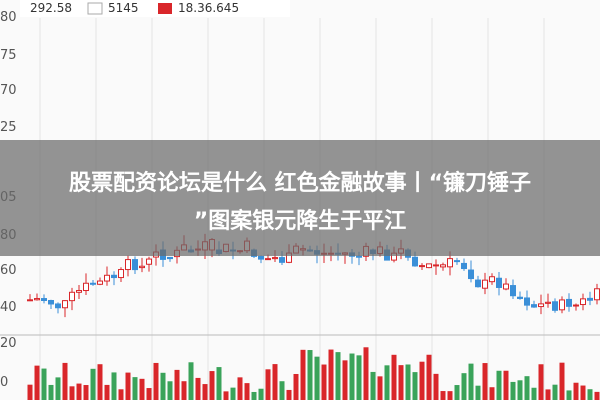 This screenshot has height=400, width=600. I want to click on volume-bars, so click(313, 373).